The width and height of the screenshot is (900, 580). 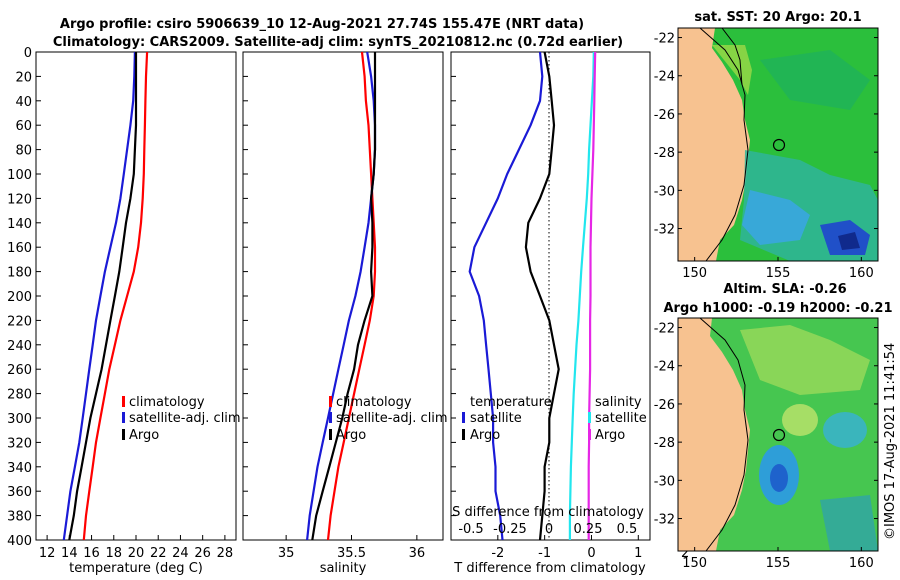 I want to click on sla-low-core, so click(x=779, y=478).